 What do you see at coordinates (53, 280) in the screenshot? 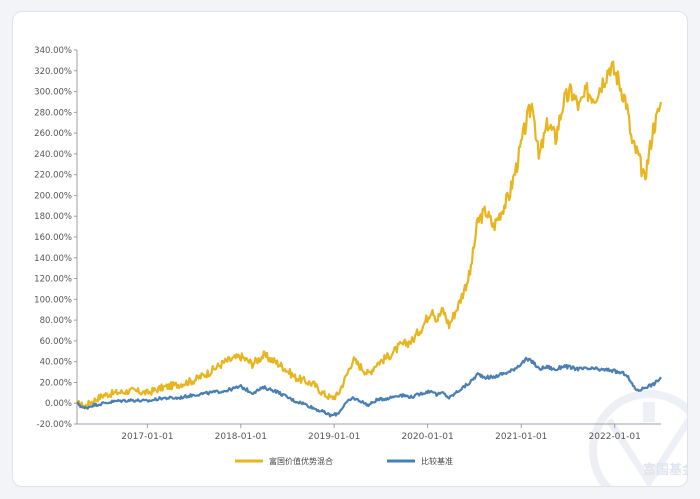
I see `y-tick-label: 120.00%` at bounding box center [53, 280].